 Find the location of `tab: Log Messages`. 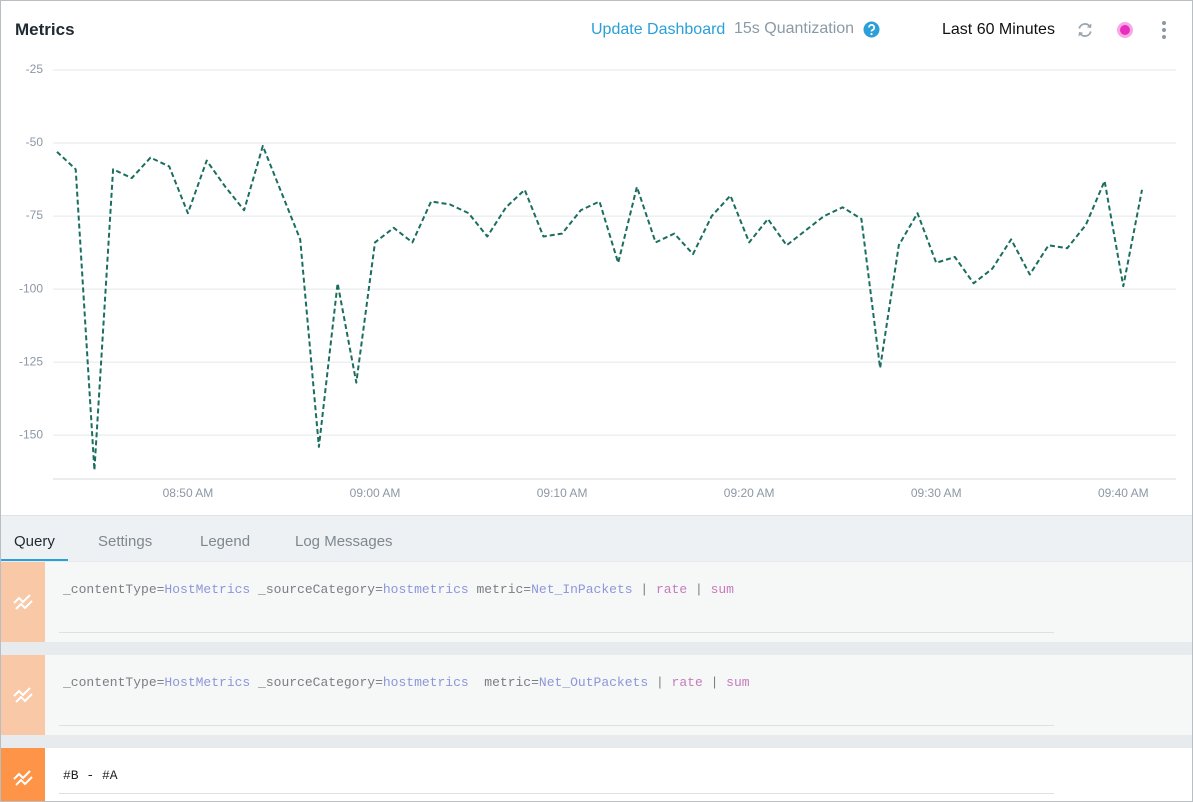

tab: Log Messages is located at coordinates (344, 541).